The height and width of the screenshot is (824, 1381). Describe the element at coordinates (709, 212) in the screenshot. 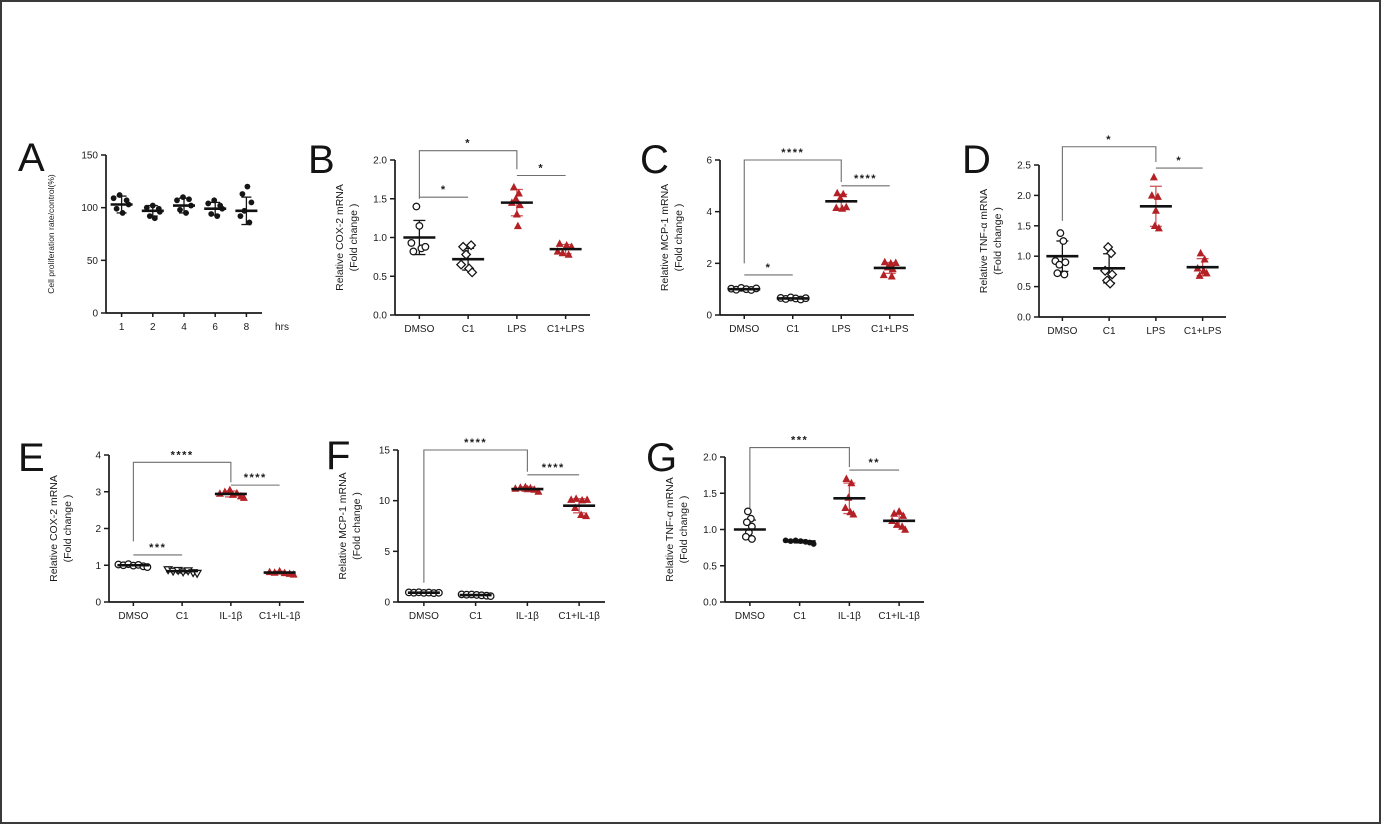

I see `y-tick-label: 4` at that location.